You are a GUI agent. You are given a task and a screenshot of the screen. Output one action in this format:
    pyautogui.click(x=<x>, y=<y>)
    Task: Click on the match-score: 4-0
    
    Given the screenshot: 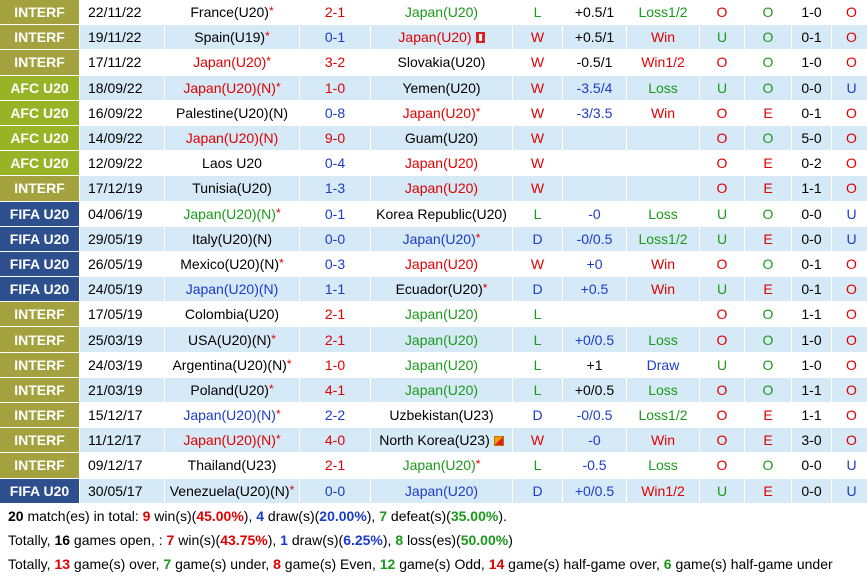 What is the action you would take?
    pyautogui.click(x=335, y=440)
    